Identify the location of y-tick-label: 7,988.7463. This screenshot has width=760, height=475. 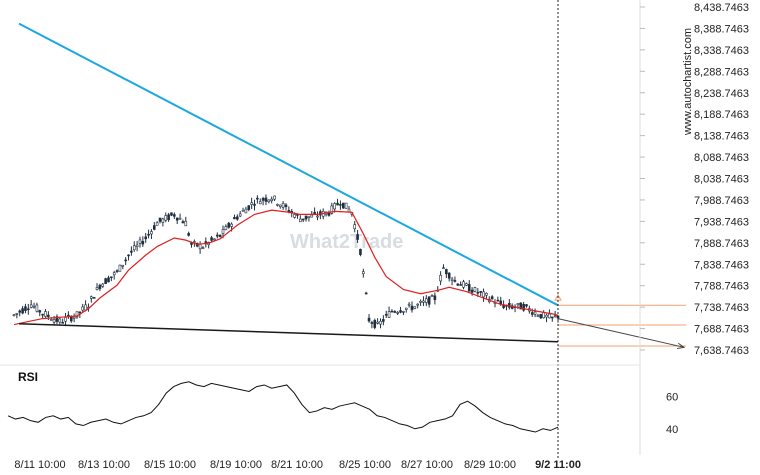
(721, 201).